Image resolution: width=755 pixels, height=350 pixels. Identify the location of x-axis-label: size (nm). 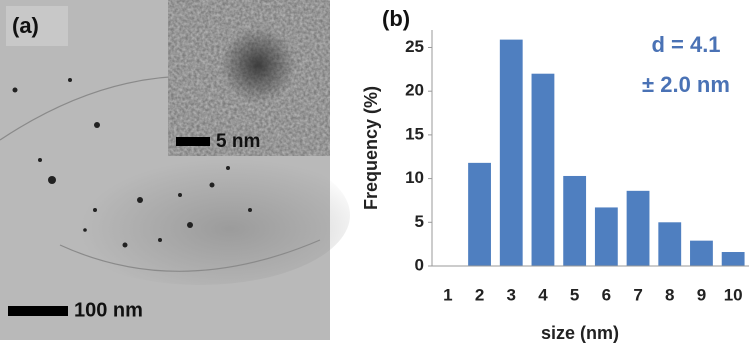
(580, 333).